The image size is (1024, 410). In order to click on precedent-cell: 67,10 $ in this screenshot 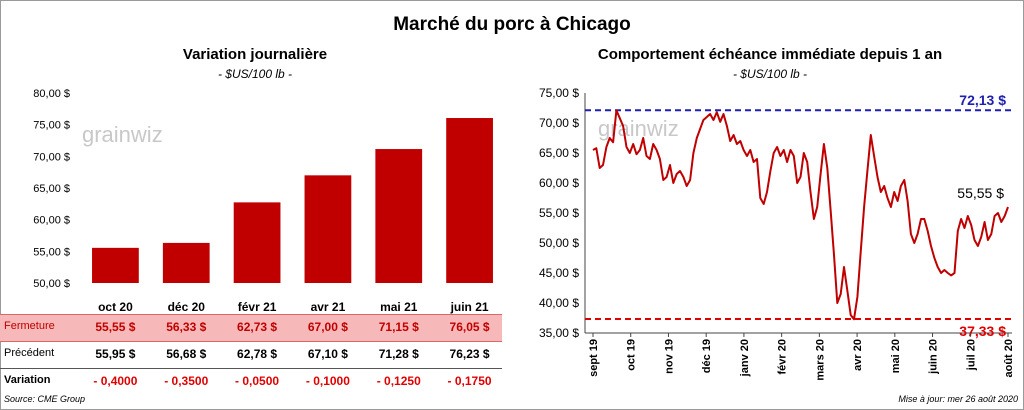, I will do `click(327, 354)`.